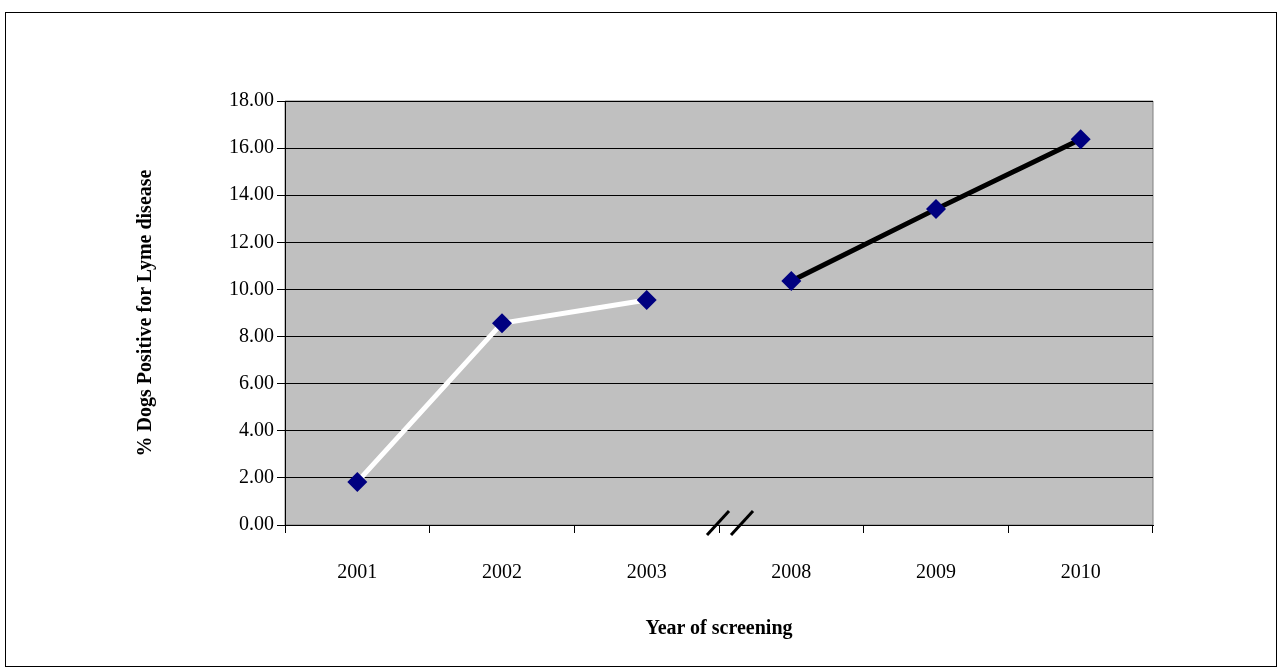  I want to click on x-tick-label: 2002, so click(502, 571).